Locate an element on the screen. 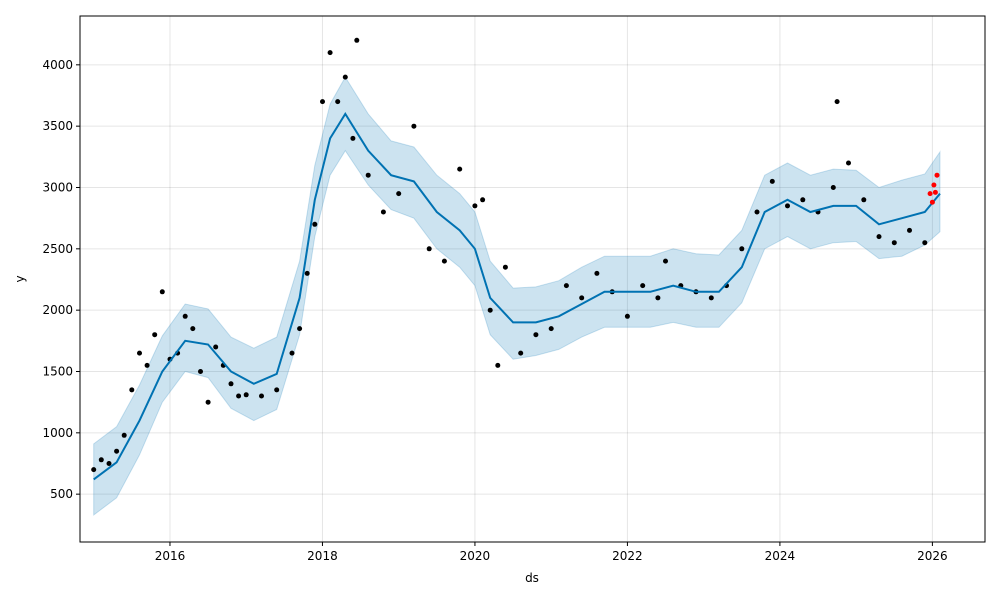 This screenshot has width=1000, height=600. x-axis: 2016 2018 2020 2022 2024 2026 is located at coordinates (551, 552).